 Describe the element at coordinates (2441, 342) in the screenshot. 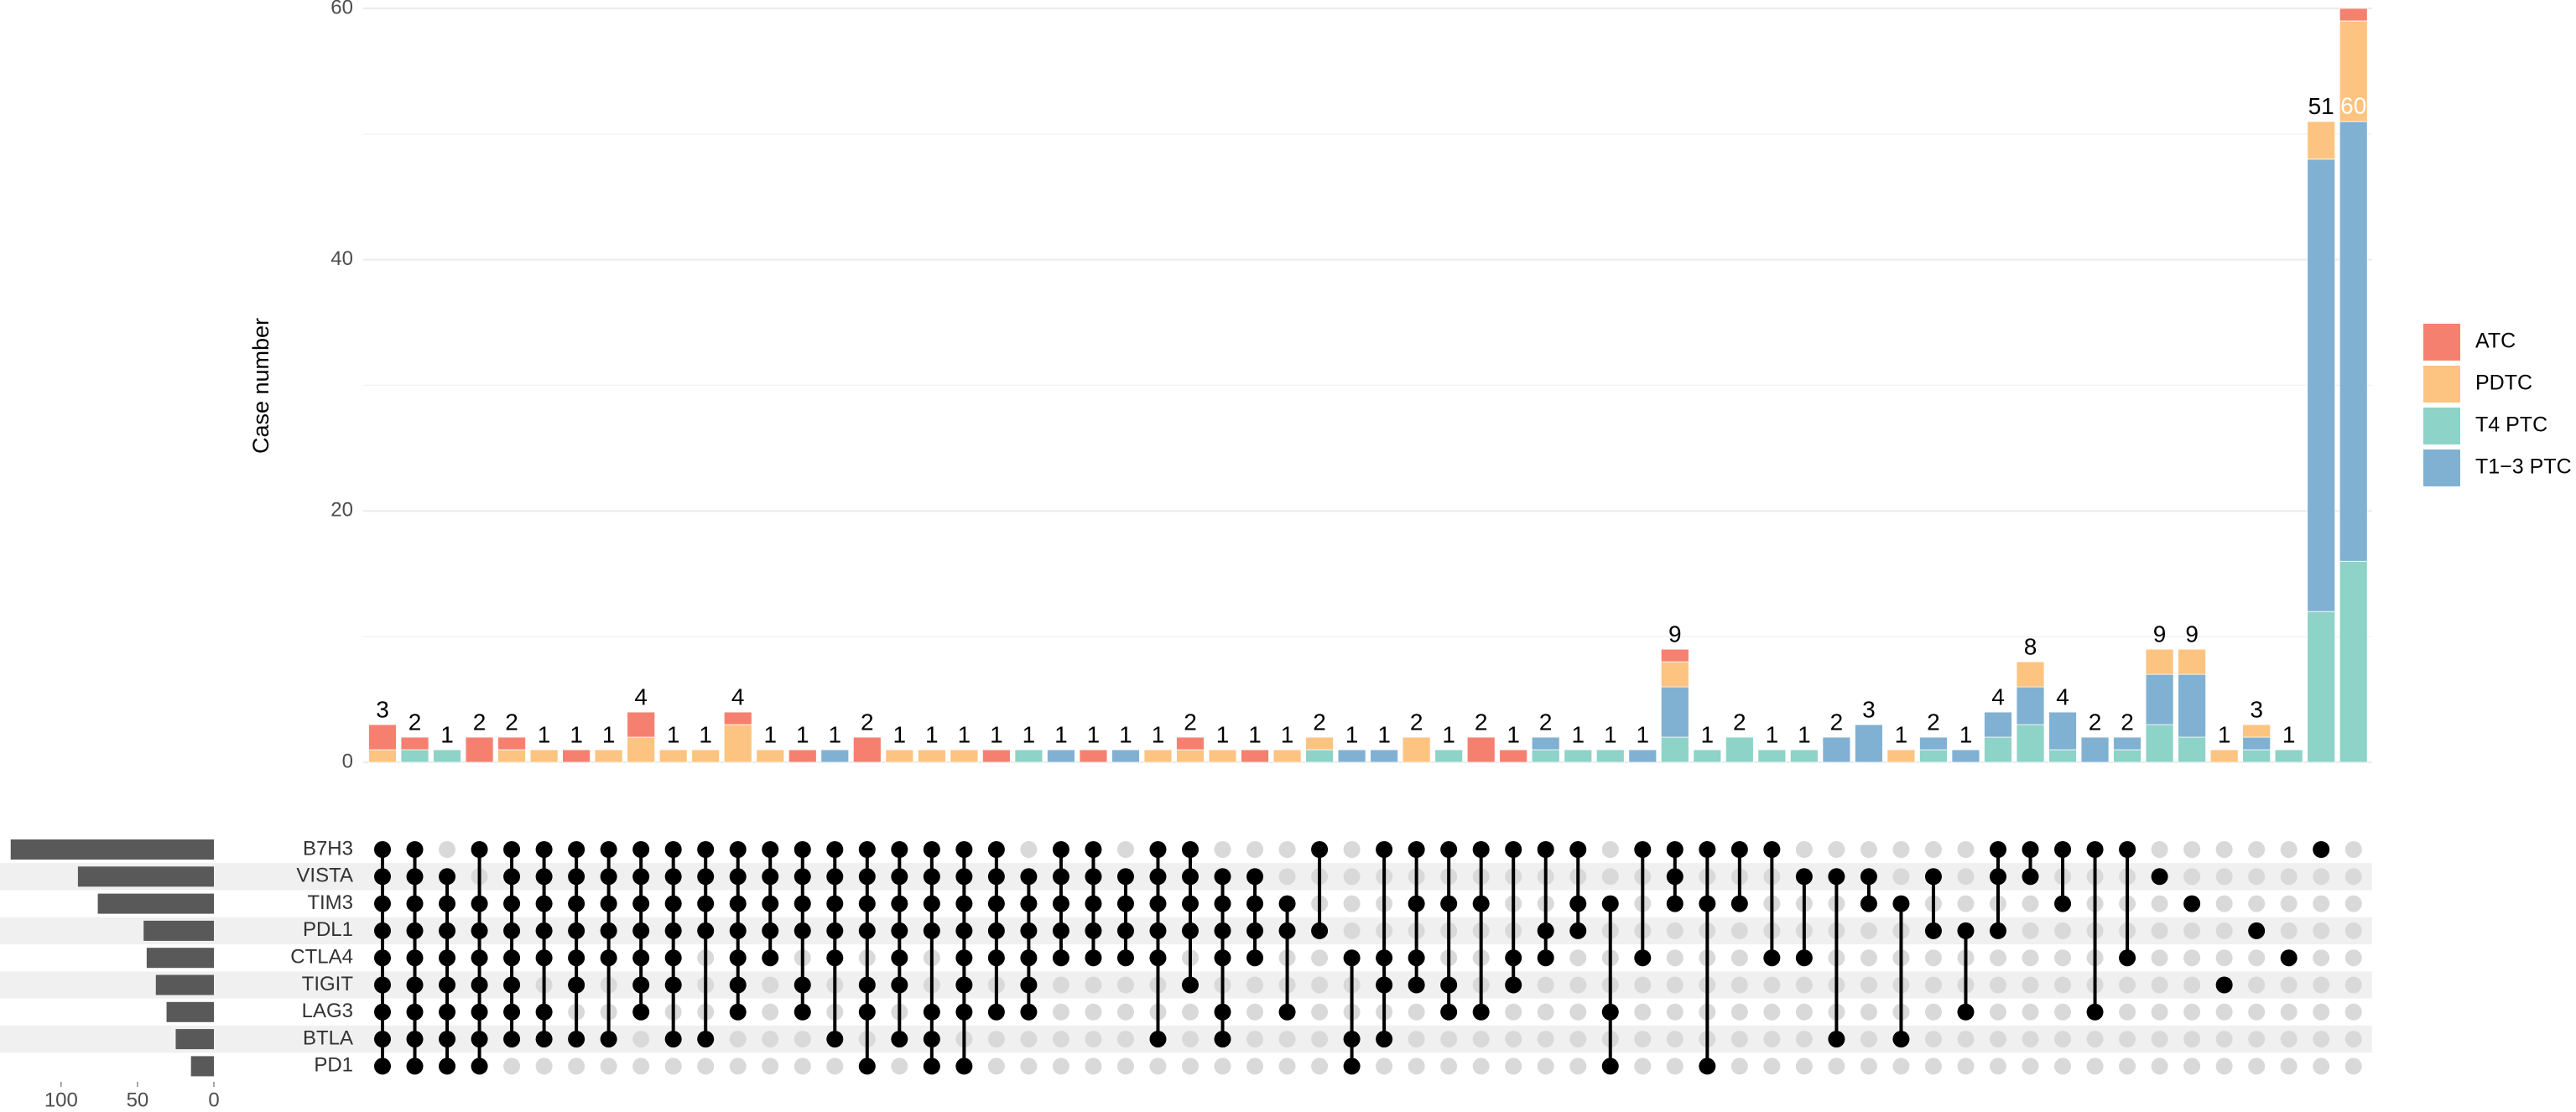

I see `legend-swatch` at that location.